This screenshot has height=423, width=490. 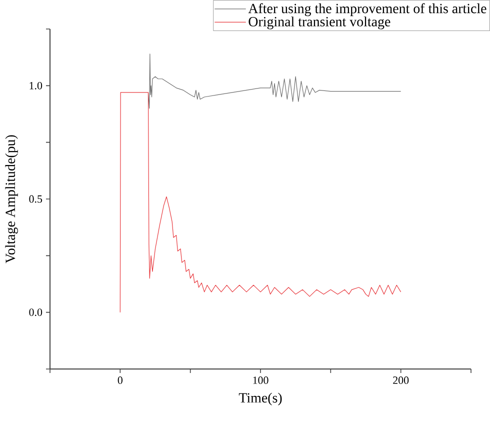 I want to click on x-axis-title: Time(s), so click(x=260, y=399).